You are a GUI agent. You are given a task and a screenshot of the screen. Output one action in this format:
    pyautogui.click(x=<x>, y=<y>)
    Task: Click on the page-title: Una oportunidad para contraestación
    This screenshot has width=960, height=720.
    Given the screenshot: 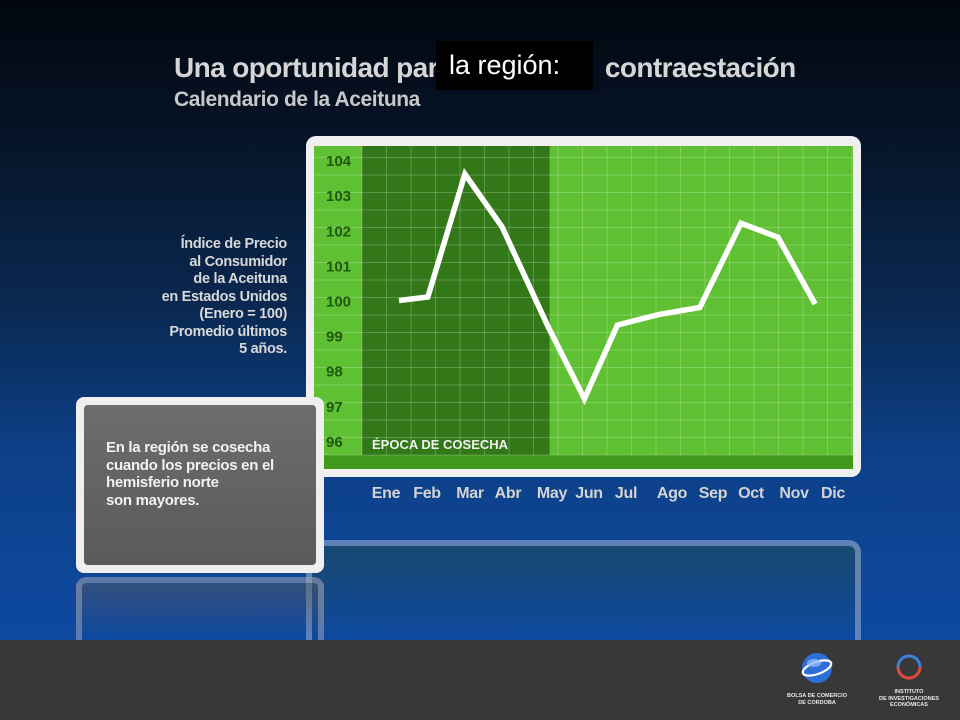 What is the action you would take?
    pyautogui.click(x=485, y=68)
    